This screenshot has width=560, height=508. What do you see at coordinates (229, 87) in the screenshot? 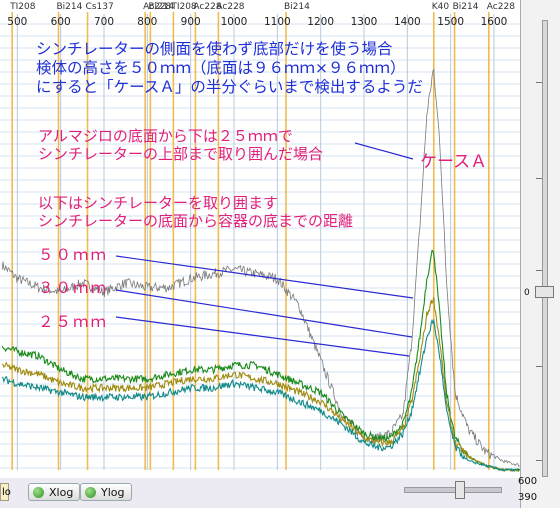
I see `annotation-line-3: にすると「ケースＡ」の半分ぐらいまで検出するようだ` at bounding box center [229, 87].